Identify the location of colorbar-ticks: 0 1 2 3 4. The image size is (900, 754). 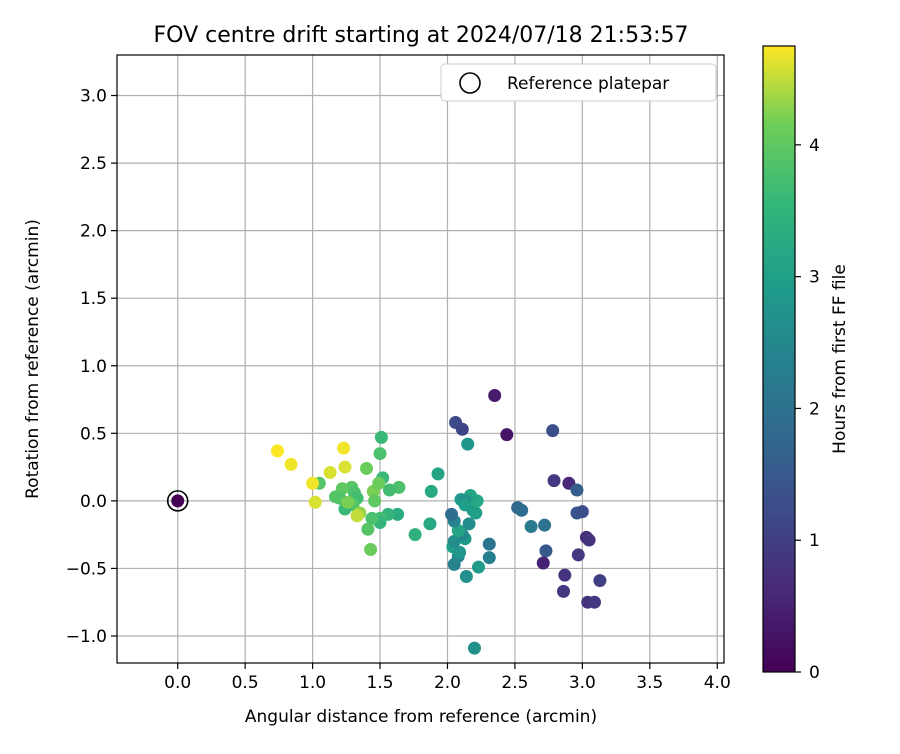
(807, 409).